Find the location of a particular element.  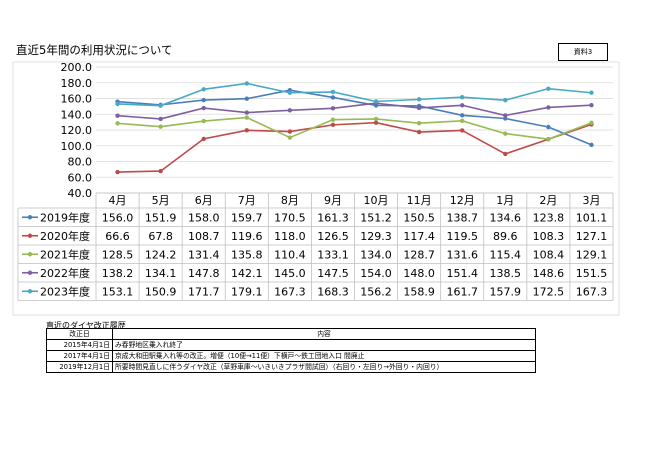

x-tick-label: 1月 is located at coordinates (505, 200).